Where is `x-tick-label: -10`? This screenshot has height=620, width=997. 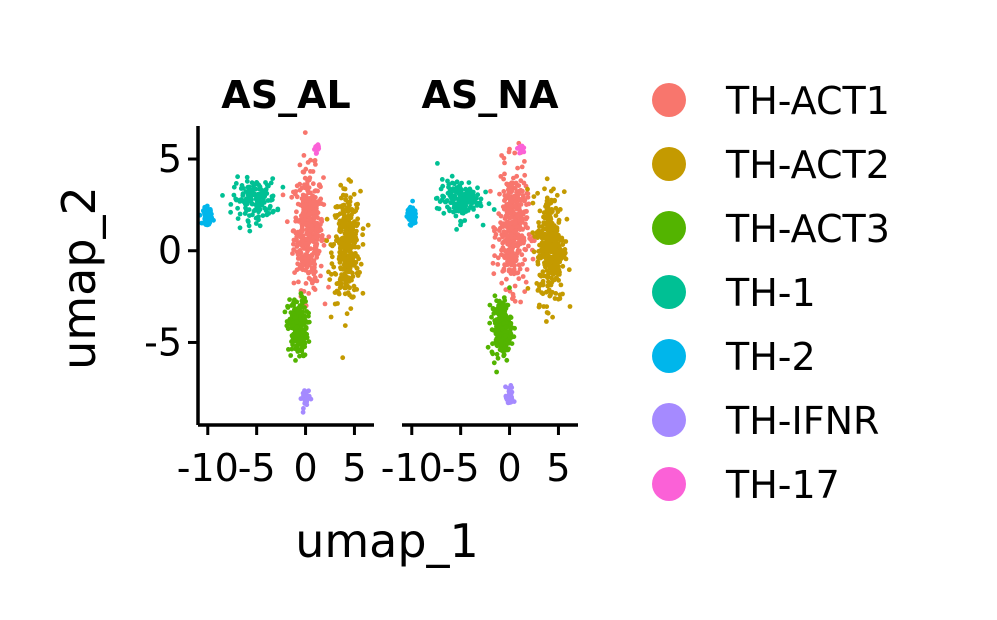
x-tick-label: -10 is located at coordinates (412, 468).